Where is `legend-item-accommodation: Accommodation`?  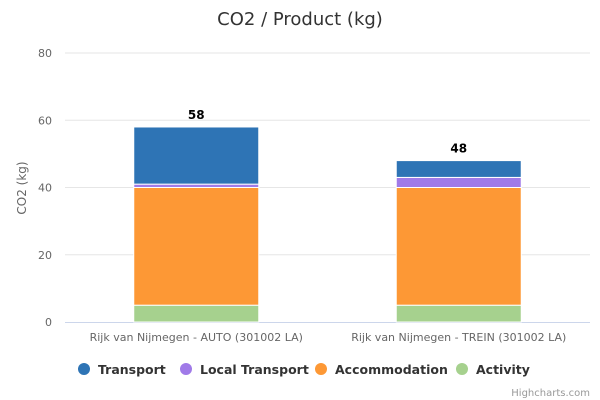
legend-item-accommodation: Accommodation is located at coordinates (381, 369).